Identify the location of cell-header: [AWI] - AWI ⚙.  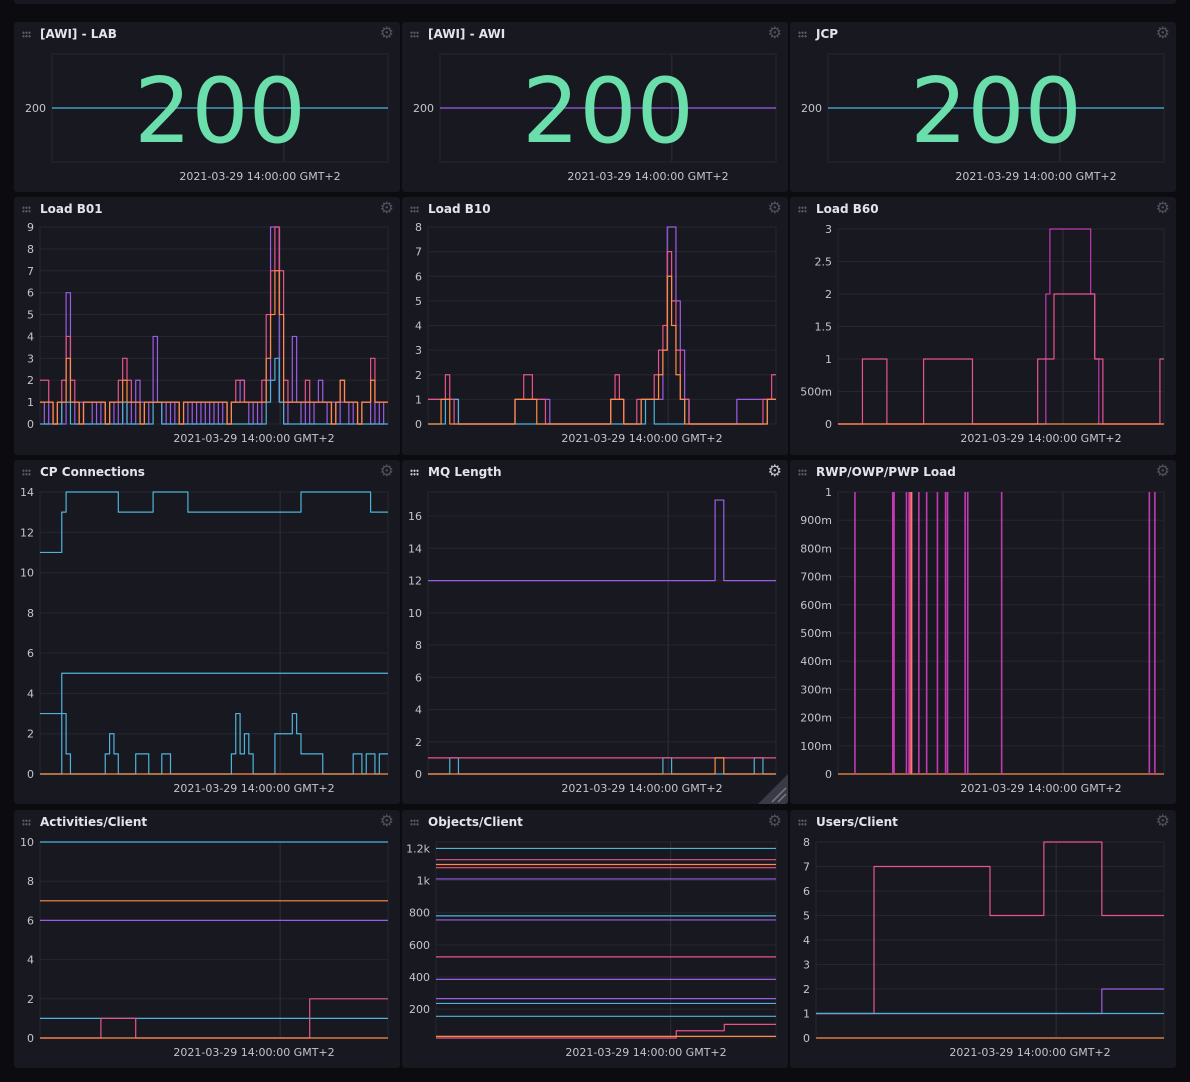
(595, 34).